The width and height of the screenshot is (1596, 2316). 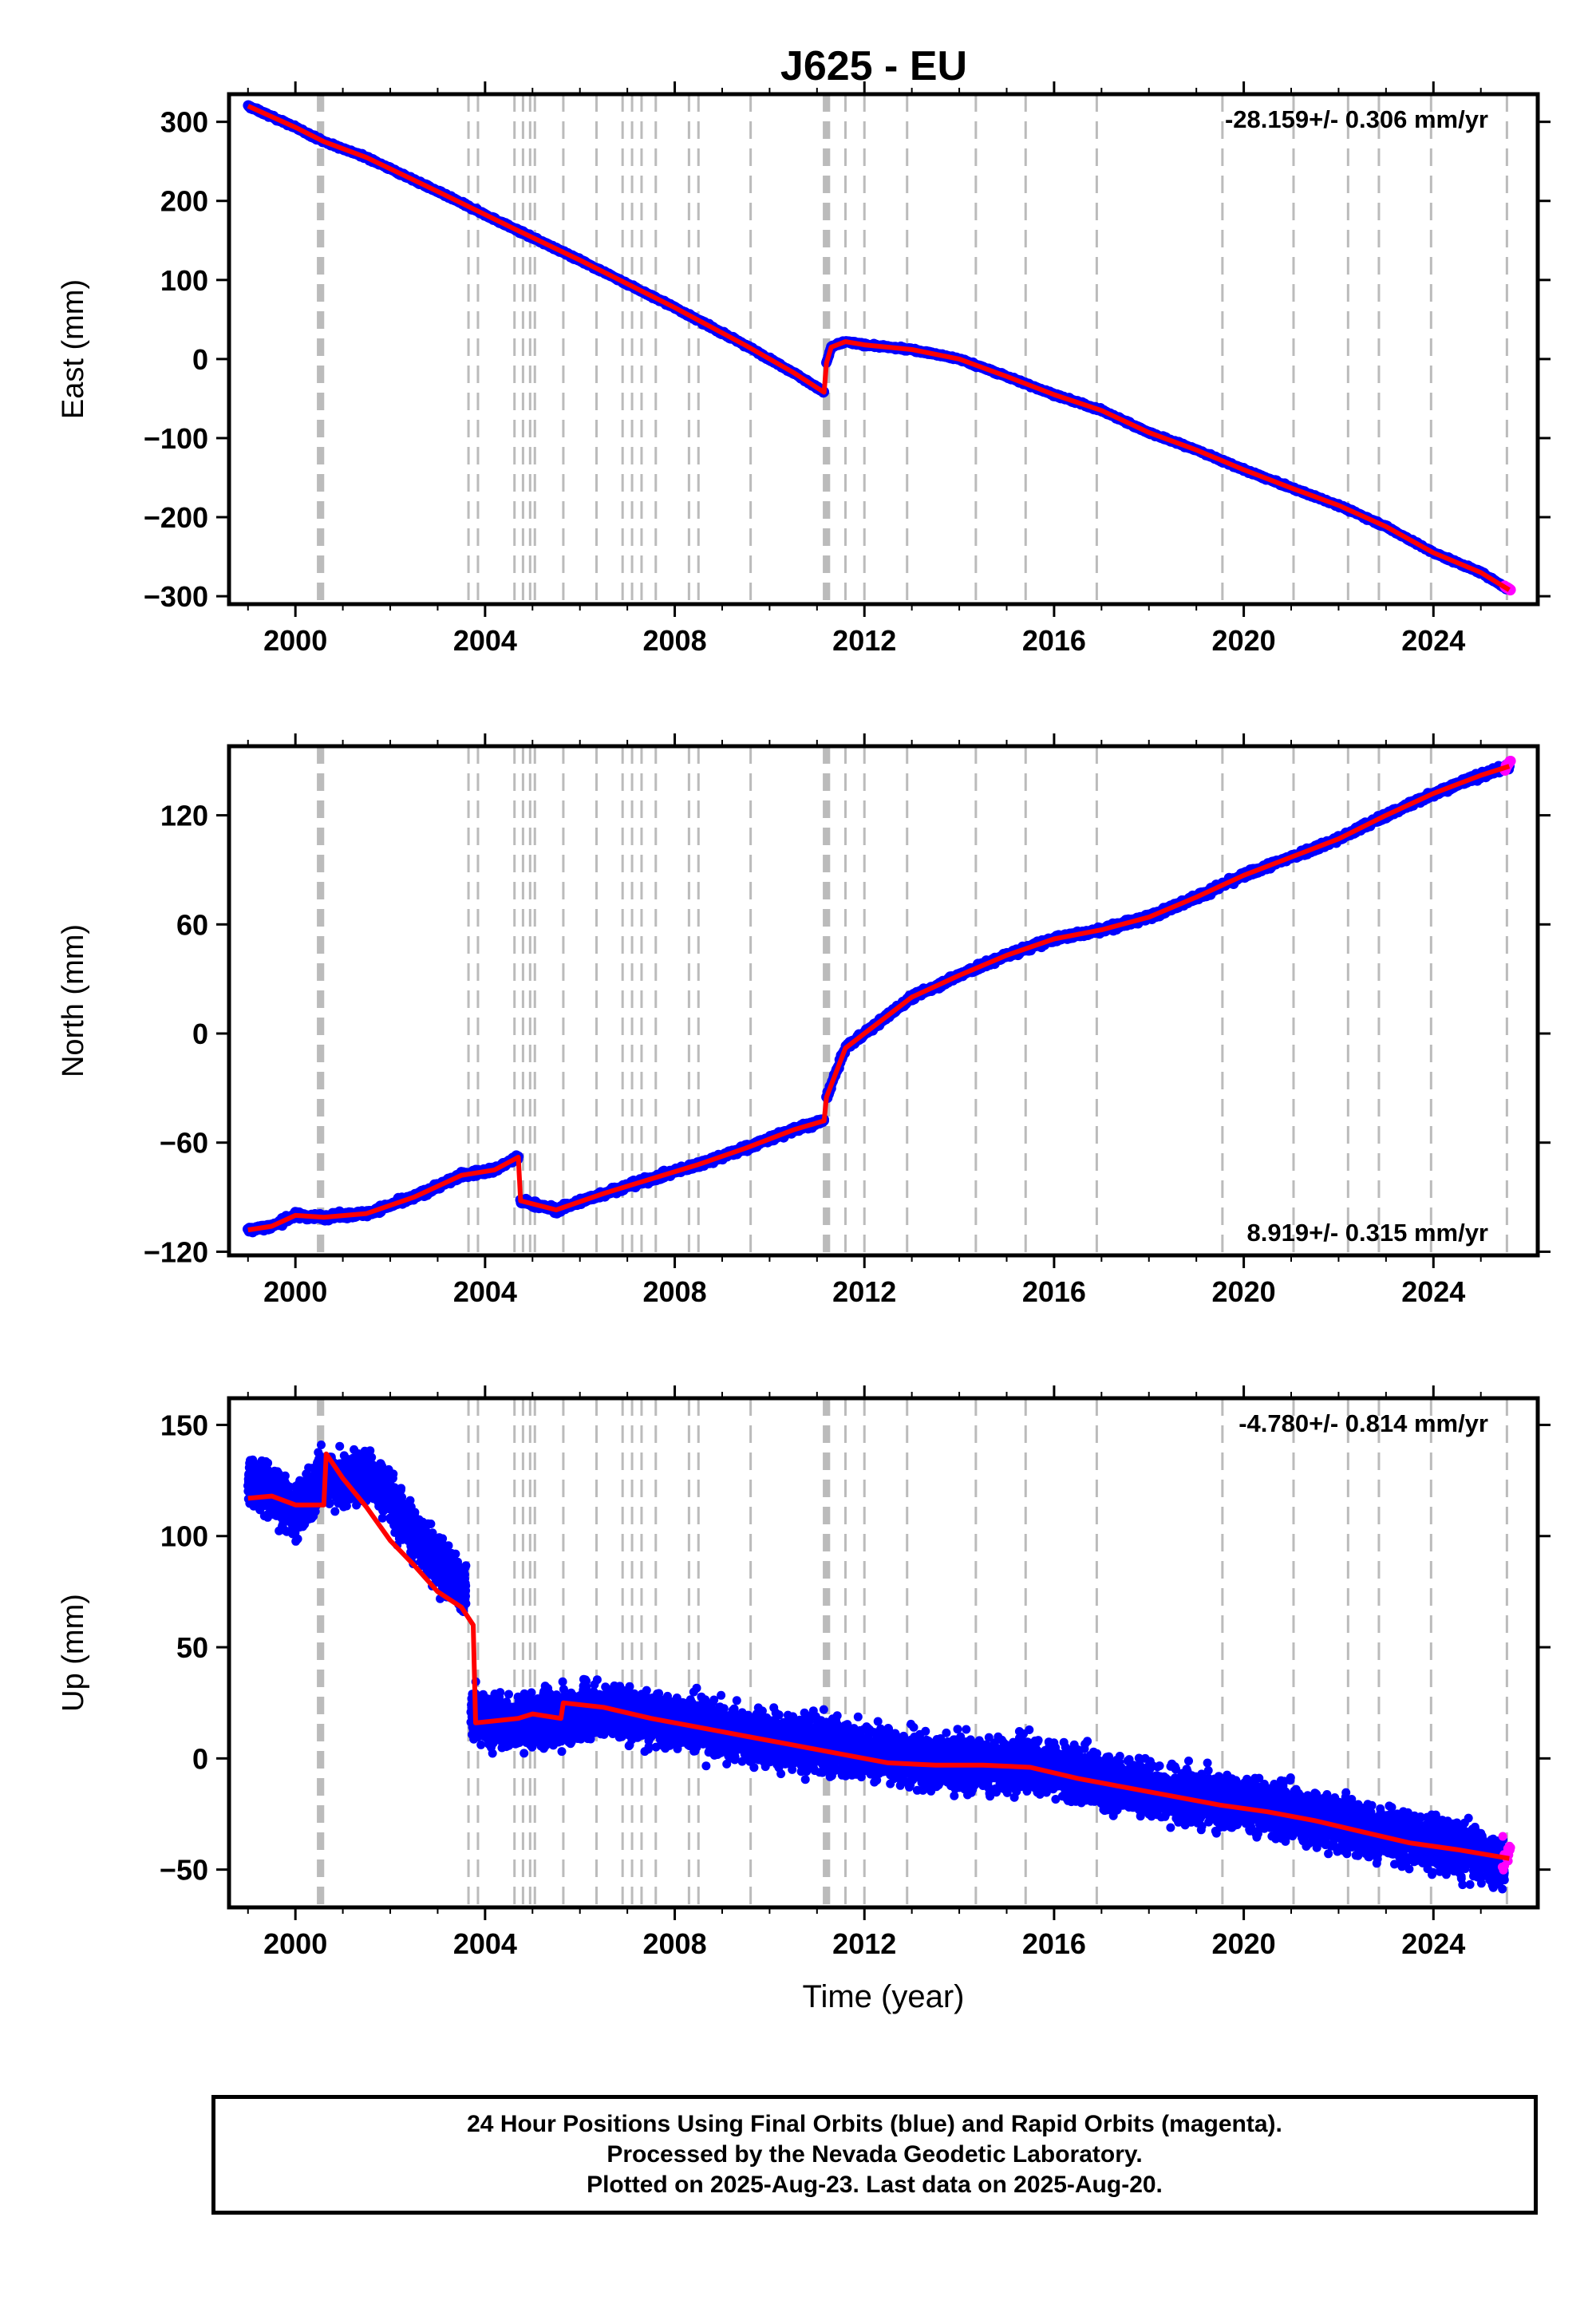 I want to click on y-tick-label: −100, so click(x=176, y=438).